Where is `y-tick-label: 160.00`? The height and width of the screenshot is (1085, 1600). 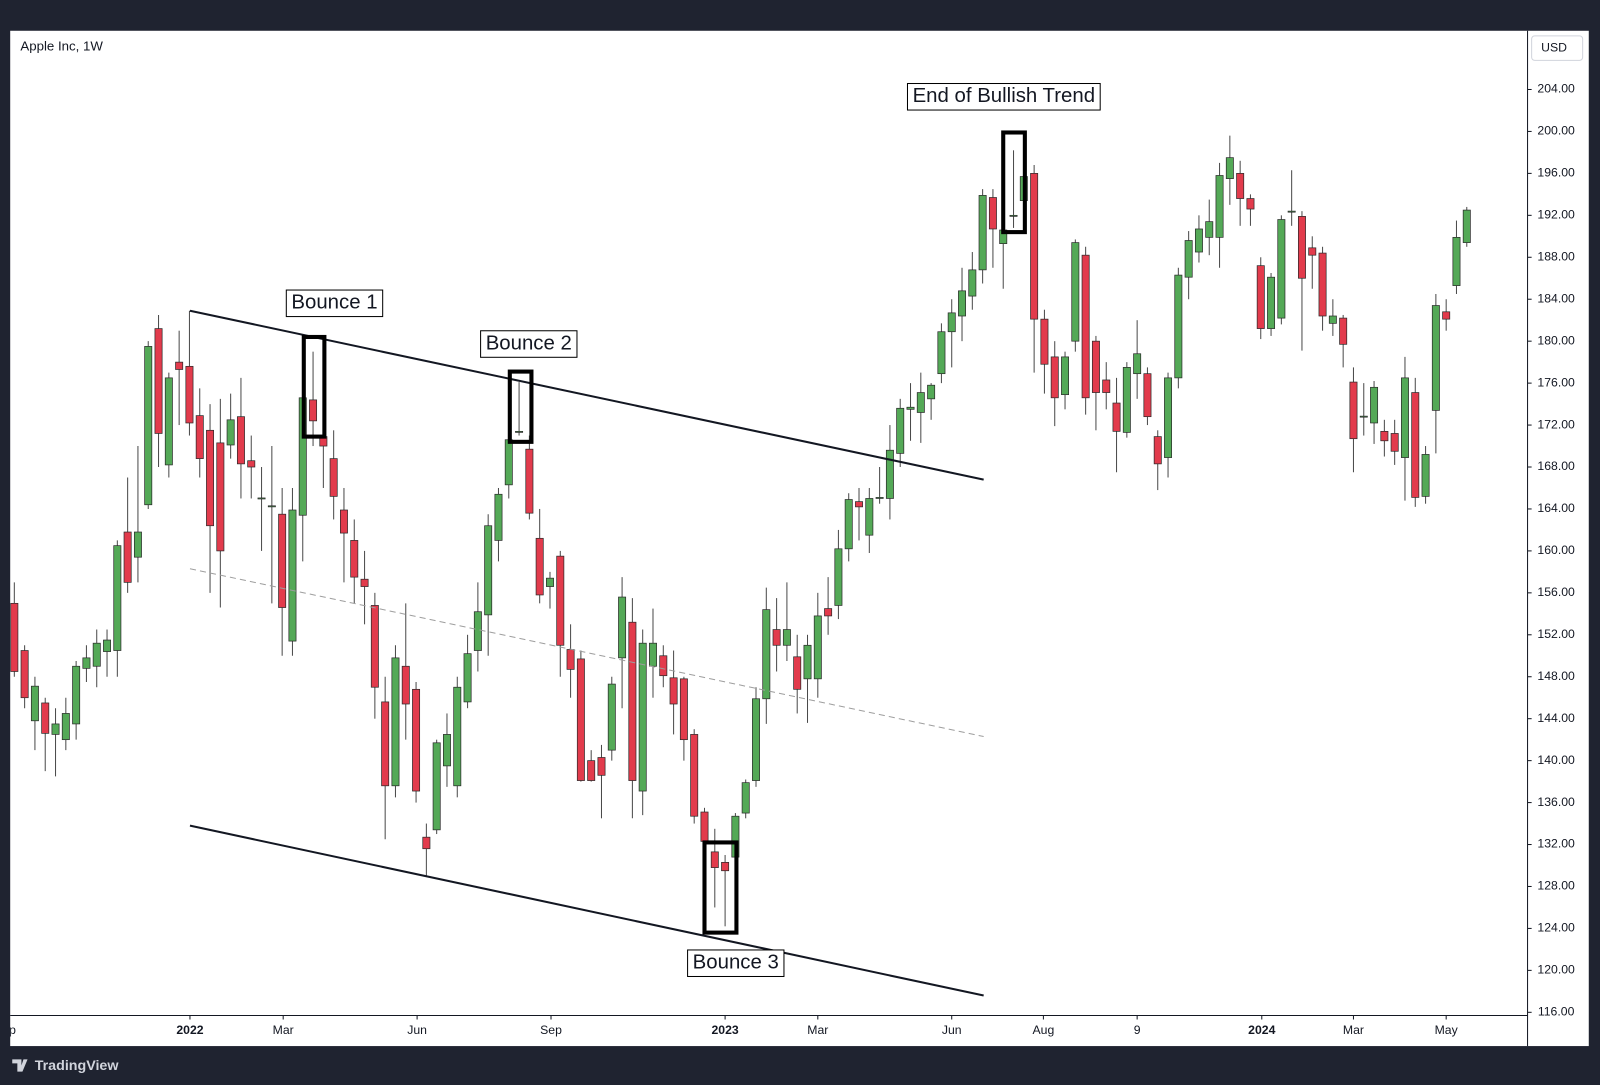
y-tick-label: 160.00 is located at coordinates (1556, 550).